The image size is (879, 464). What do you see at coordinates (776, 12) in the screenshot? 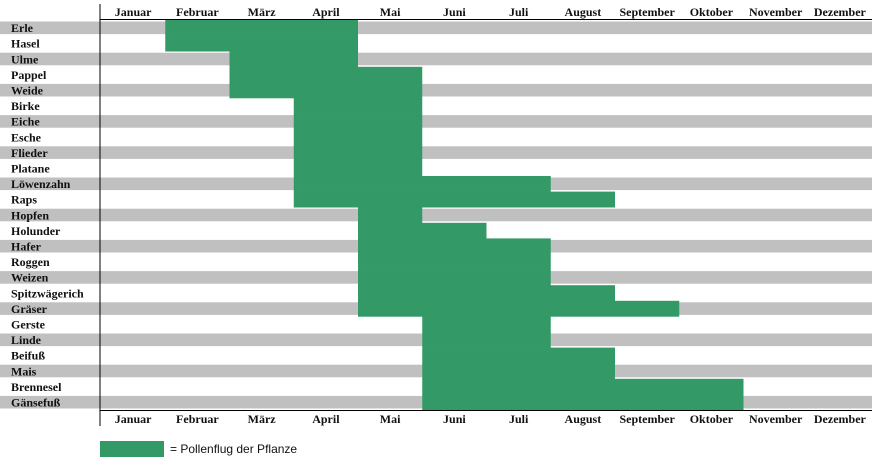
I see `month-label-top: November` at bounding box center [776, 12].